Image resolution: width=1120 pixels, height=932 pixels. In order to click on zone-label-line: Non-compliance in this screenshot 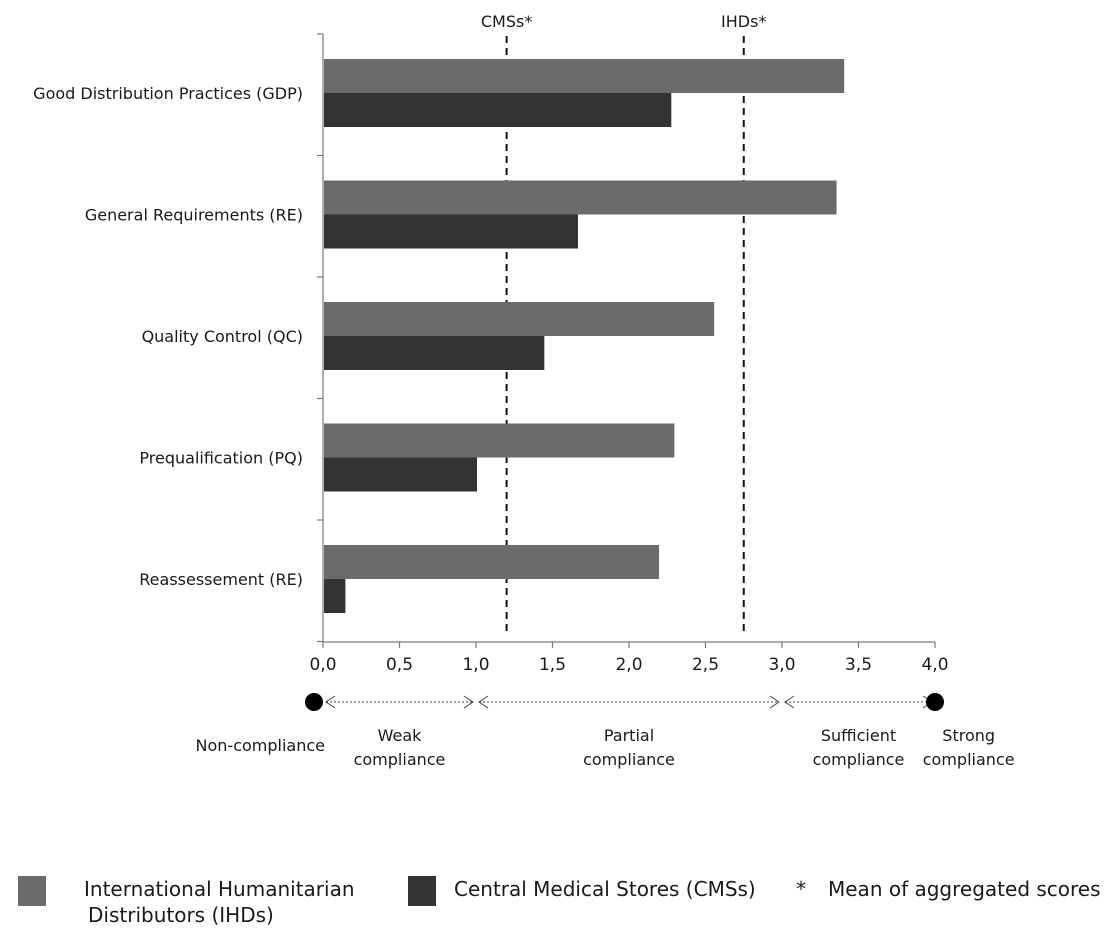, I will do `click(260, 745)`.